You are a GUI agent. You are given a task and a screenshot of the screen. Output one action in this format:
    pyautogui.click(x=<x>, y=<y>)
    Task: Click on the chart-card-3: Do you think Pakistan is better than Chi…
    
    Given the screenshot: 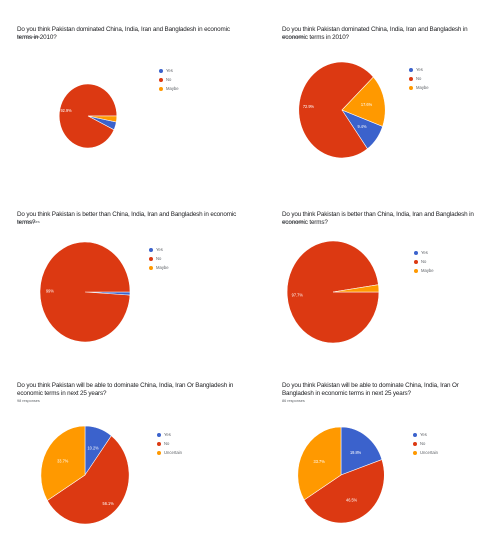 What is the action you would take?
    pyautogui.click(x=129, y=296)
    